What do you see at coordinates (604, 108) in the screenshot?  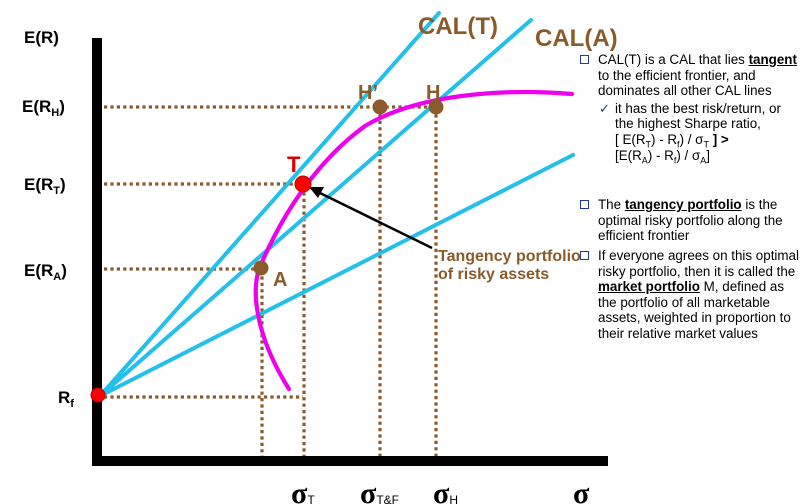 I see `checkmark-icon: ✓` at bounding box center [604, 108].